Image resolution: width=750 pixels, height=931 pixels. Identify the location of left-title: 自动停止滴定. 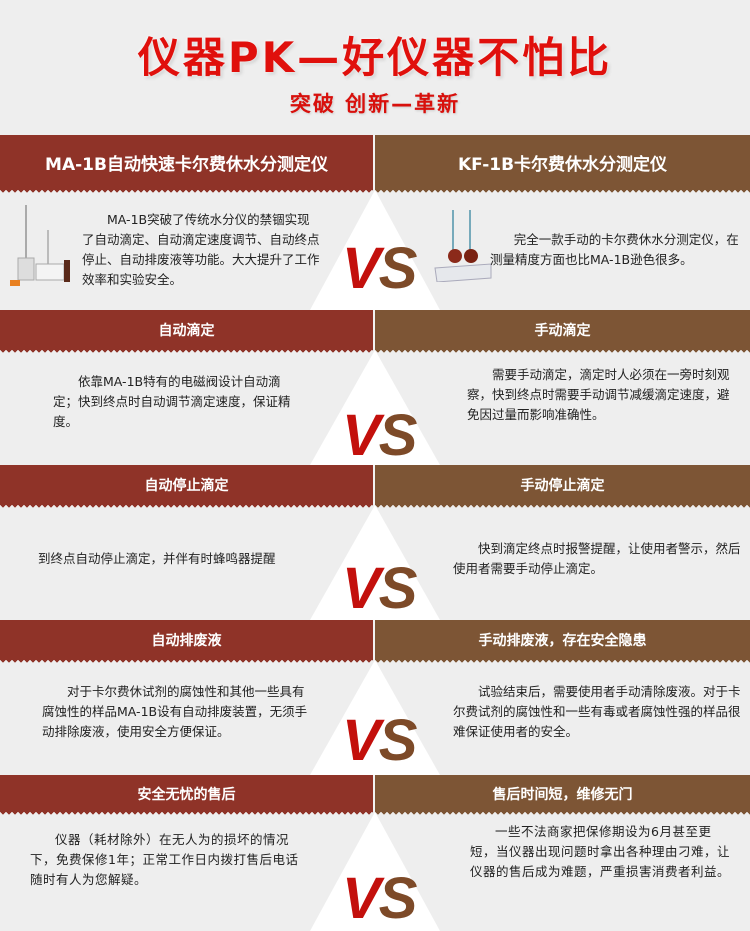
(187, 487).